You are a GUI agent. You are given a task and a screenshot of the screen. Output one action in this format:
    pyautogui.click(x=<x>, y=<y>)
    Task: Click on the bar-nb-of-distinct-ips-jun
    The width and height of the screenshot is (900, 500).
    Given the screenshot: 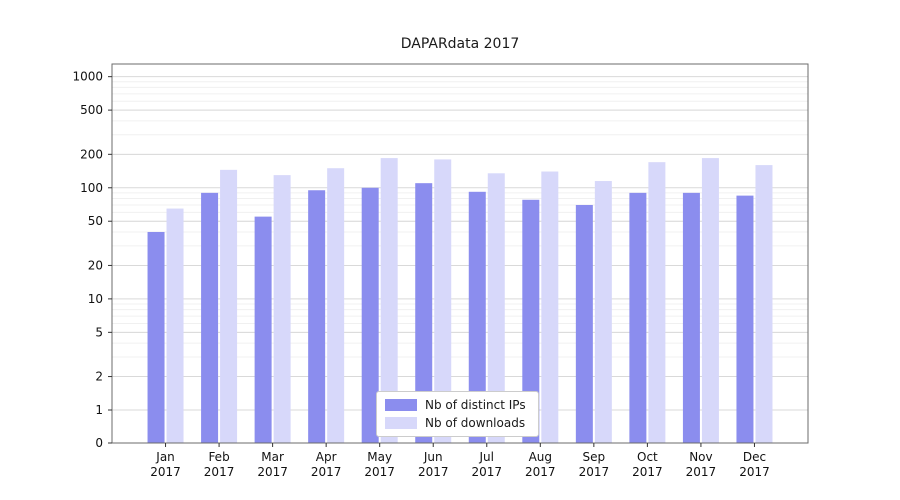 What is the action you would take?
    pyautogui.click(x=424, y=313)
    